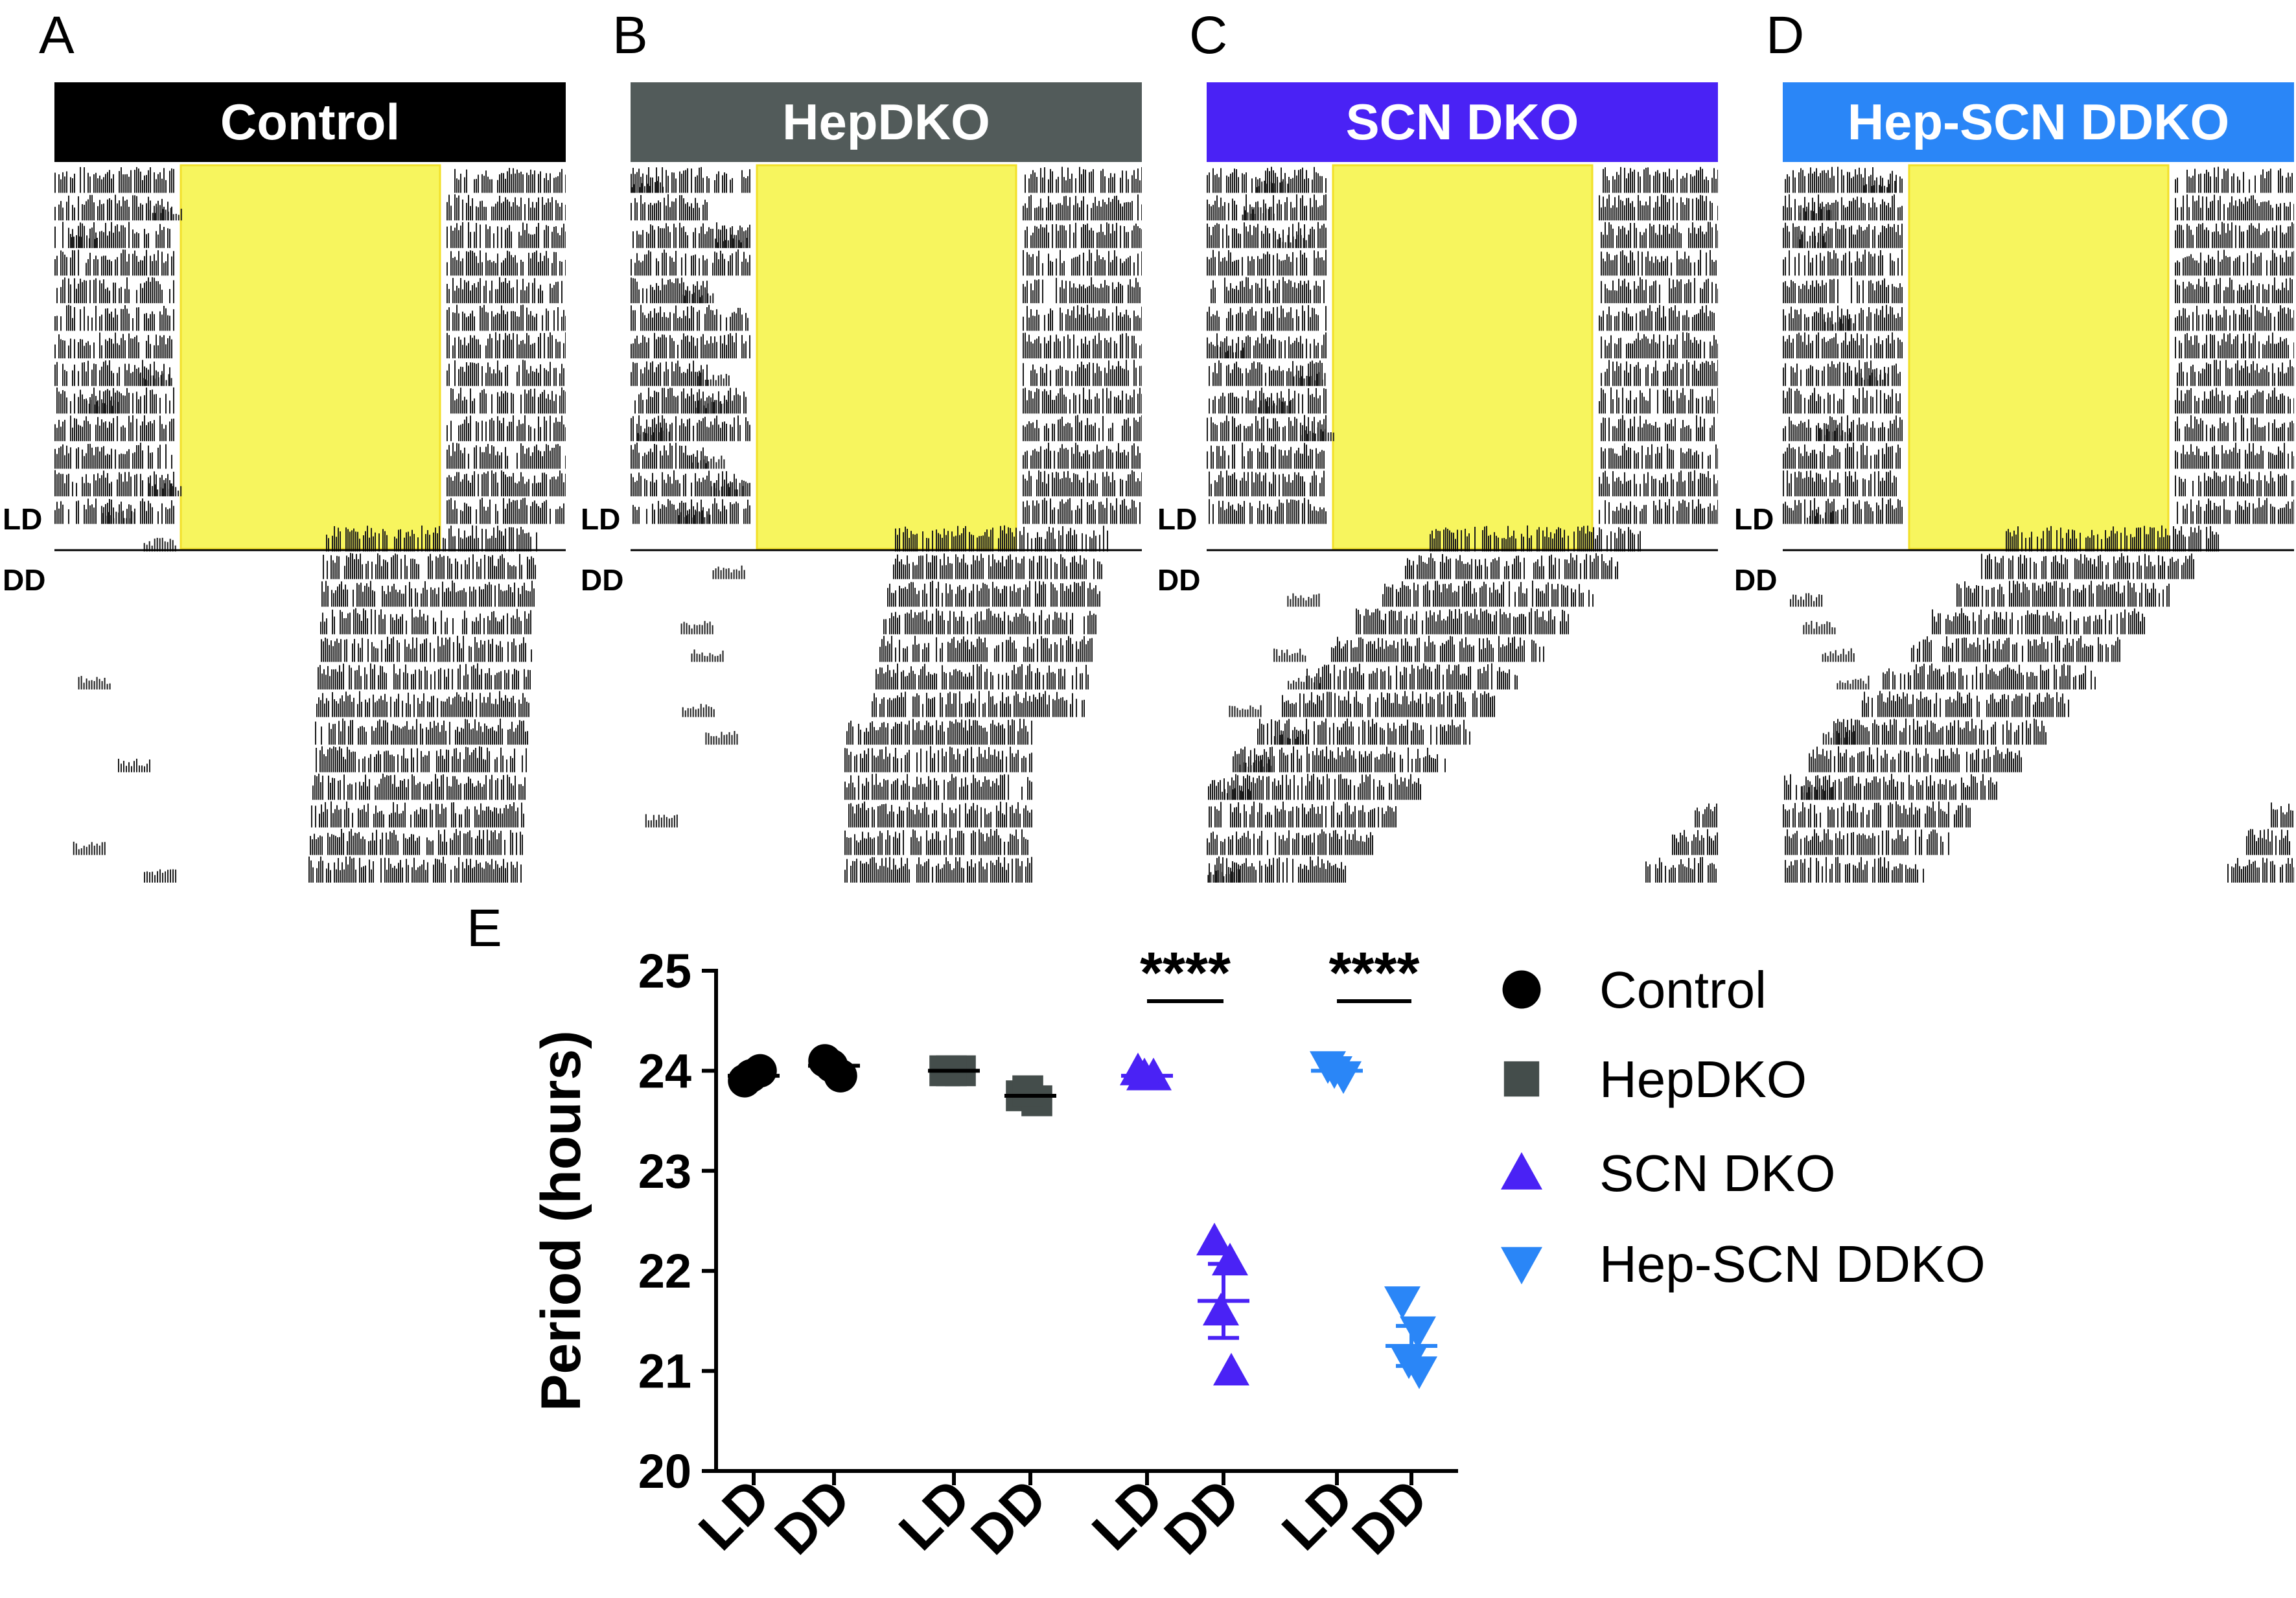 Image resolution: width=2296 pixels, height=1598 pixels. What do you see at coordinates (664, 1071) in the screenshot?
I see `y-tick-label: 24` at bounding box center [664, 1071].